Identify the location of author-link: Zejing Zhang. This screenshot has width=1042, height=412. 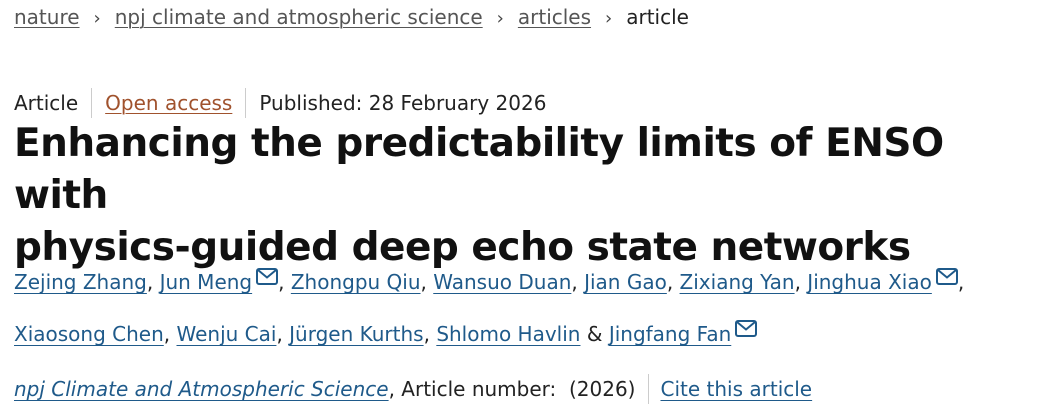
(80, 282).